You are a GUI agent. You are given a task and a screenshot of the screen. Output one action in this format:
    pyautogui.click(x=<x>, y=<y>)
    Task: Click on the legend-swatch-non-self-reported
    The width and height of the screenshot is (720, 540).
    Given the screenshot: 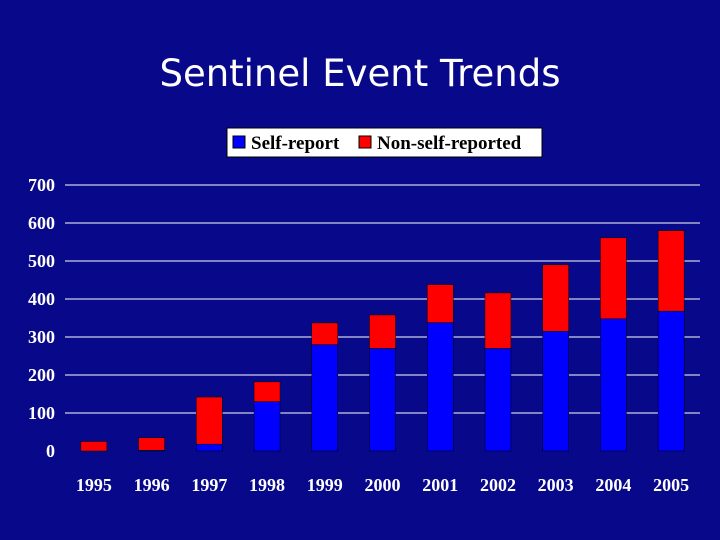 What is the action you would take?
    pyautogui.click(x=365, y=142)
    